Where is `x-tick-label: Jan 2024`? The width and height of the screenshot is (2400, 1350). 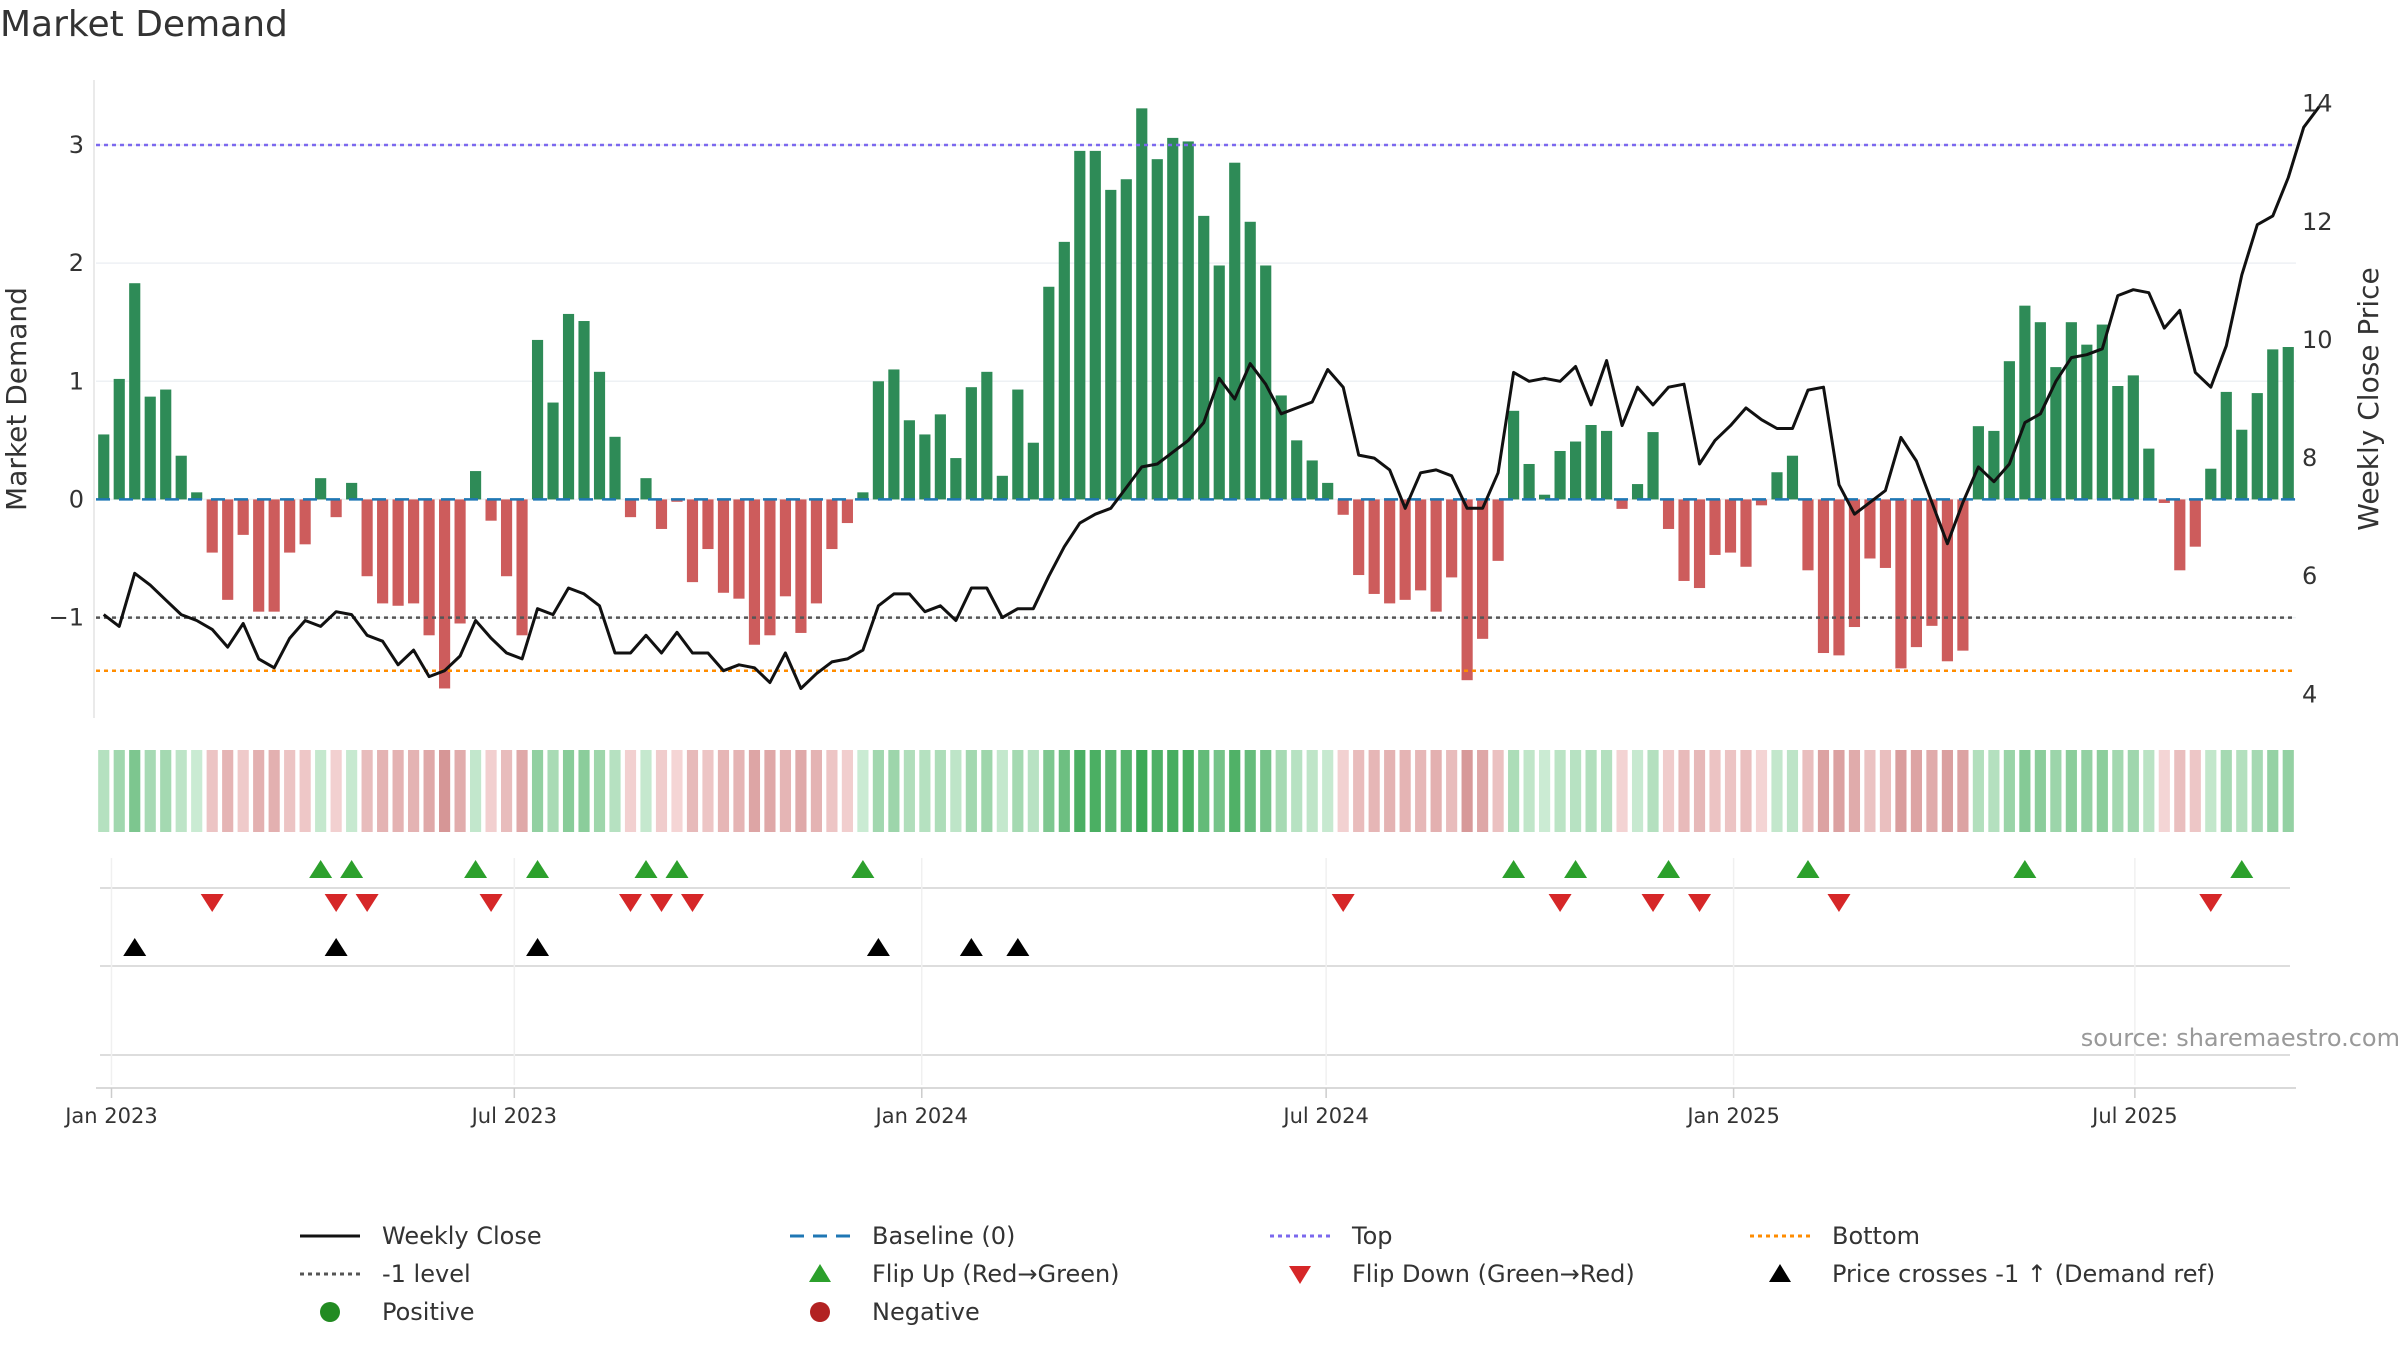 x-tick-label: Jan 2024 is located at coordinates (921, 1116).